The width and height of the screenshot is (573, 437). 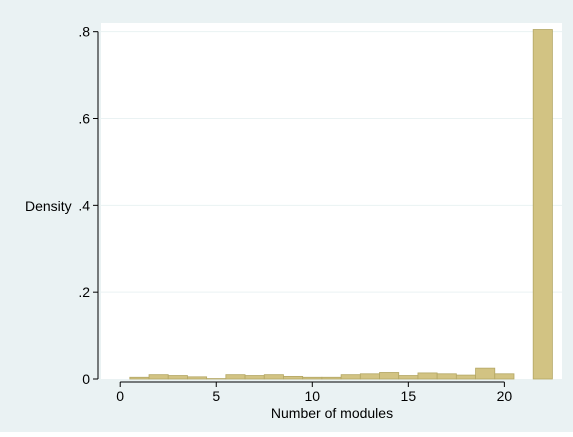 What do you see at coordinates (84, 292) in the screenshot?
I see `y-tick-label-1: .2` at bounding box center [84, 292].